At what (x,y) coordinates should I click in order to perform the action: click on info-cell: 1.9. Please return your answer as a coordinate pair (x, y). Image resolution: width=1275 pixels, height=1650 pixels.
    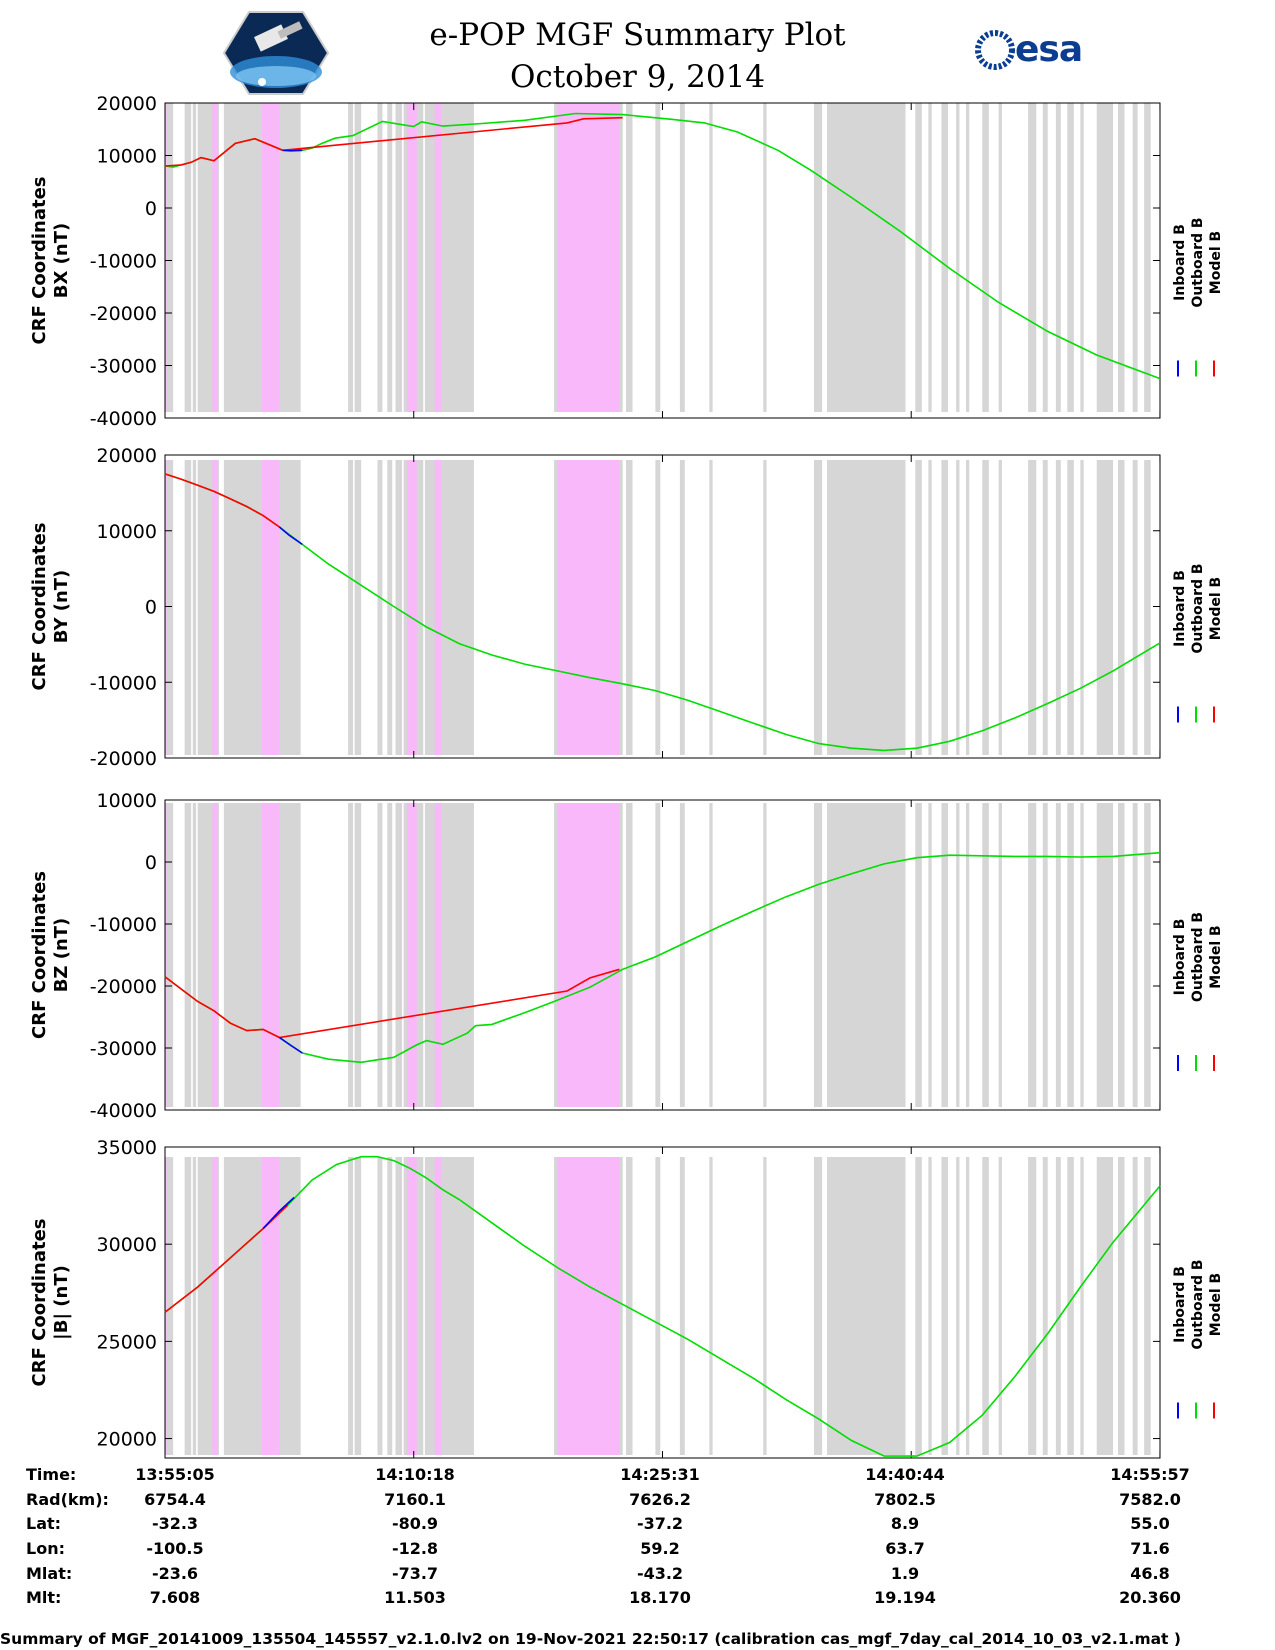
    Looking at the image, I should click on (905, 1573).